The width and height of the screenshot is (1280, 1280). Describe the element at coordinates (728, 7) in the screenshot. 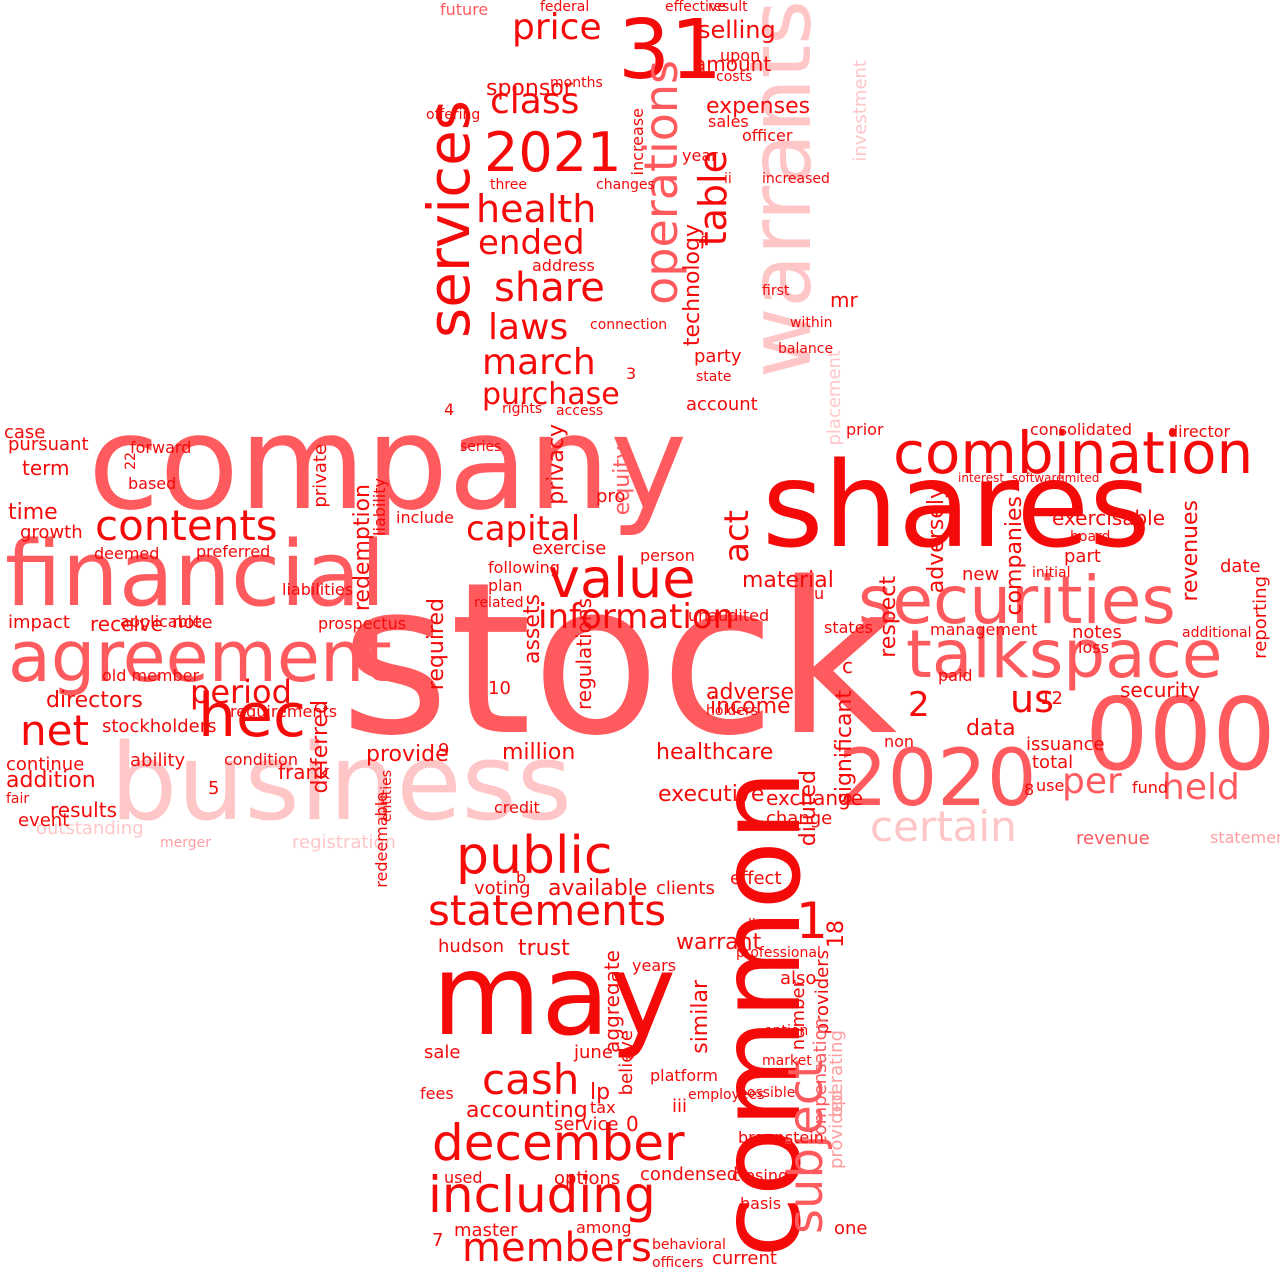

I see `word-result: result` at that location.